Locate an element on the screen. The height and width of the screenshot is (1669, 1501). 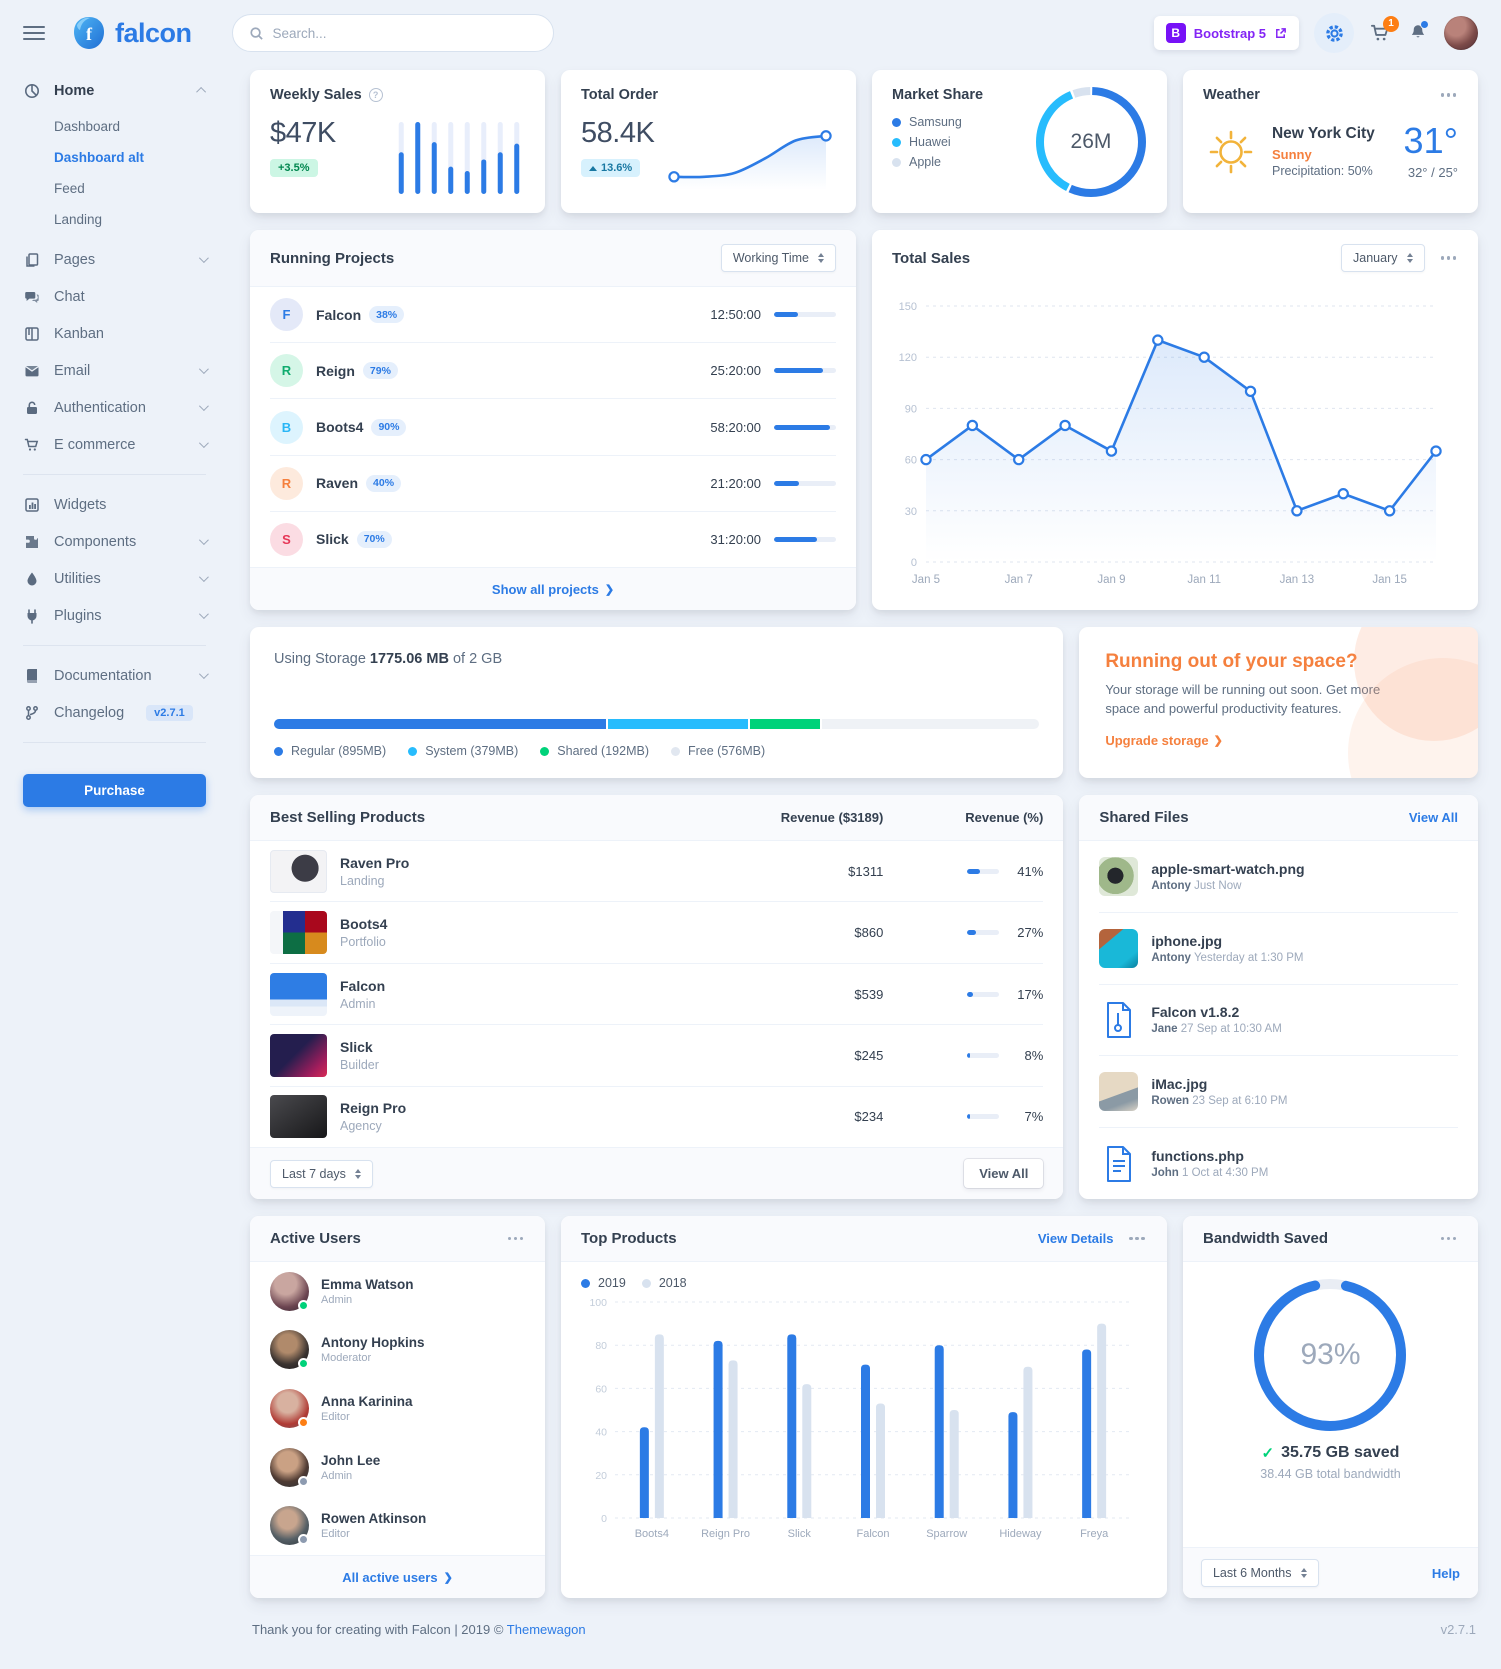
sidebar-item-ecommerce: E commerce is located at coordinates (116, 444).